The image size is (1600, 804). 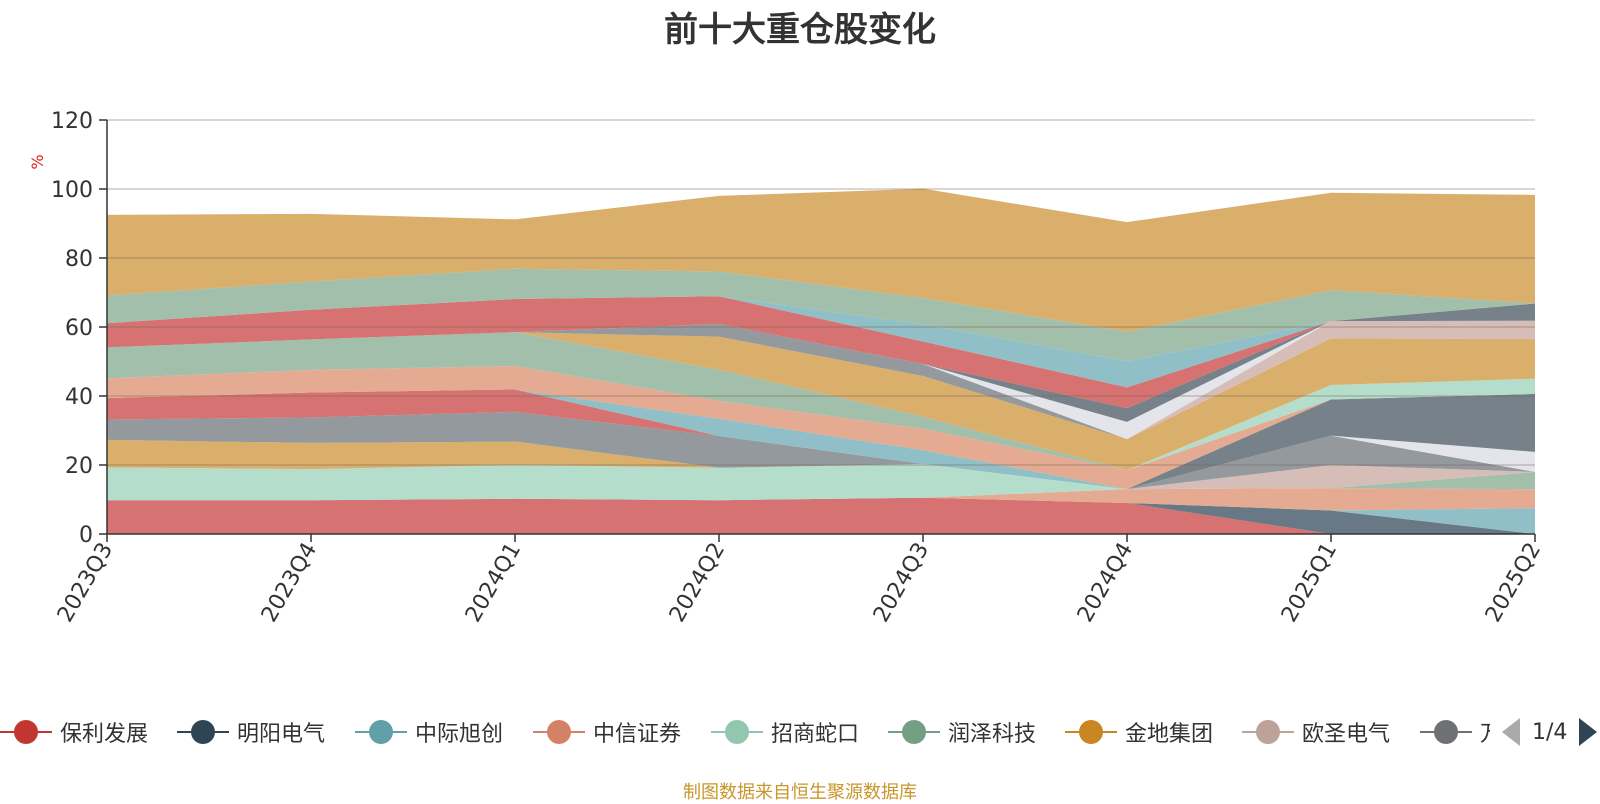 I want to click on legend-pager: 1/4, so click(x=1550, y=732).